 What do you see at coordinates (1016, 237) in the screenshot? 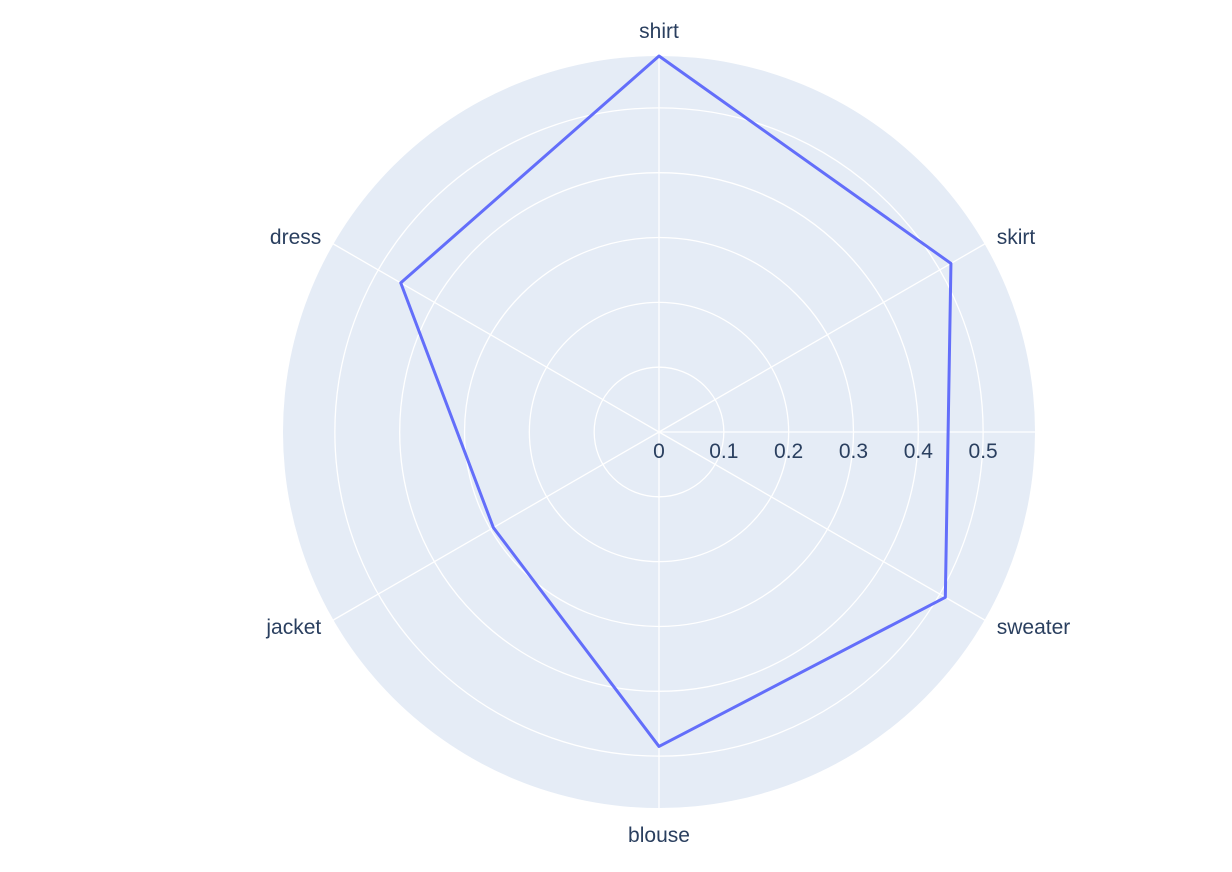
I see `category-label-skirt: skirt` at bounding box center [1016, 237].